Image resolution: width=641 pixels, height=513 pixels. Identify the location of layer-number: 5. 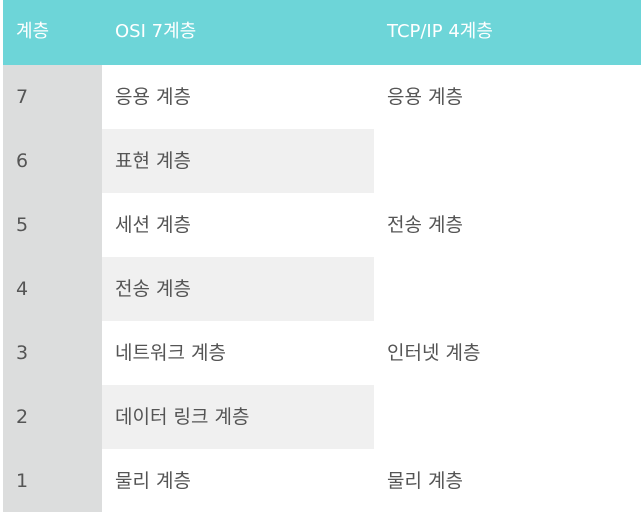
(22, 225).